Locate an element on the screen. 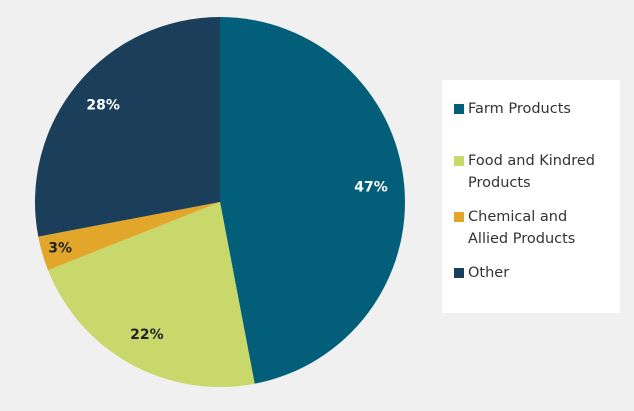 Image resolution: width=634 pixels, height=411 pixels. legend-item: Other is located at coordinates (532, 273).